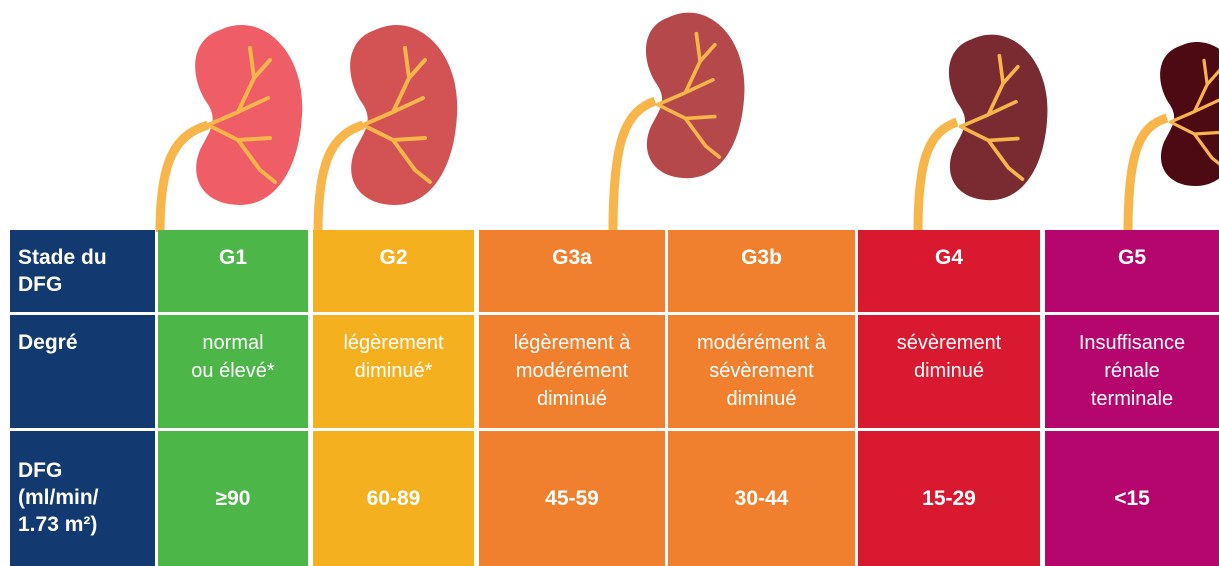 The width and height of the screenshot is (1219, 566). I want to click on dfg-cell: 15-29, so click(949, 498).